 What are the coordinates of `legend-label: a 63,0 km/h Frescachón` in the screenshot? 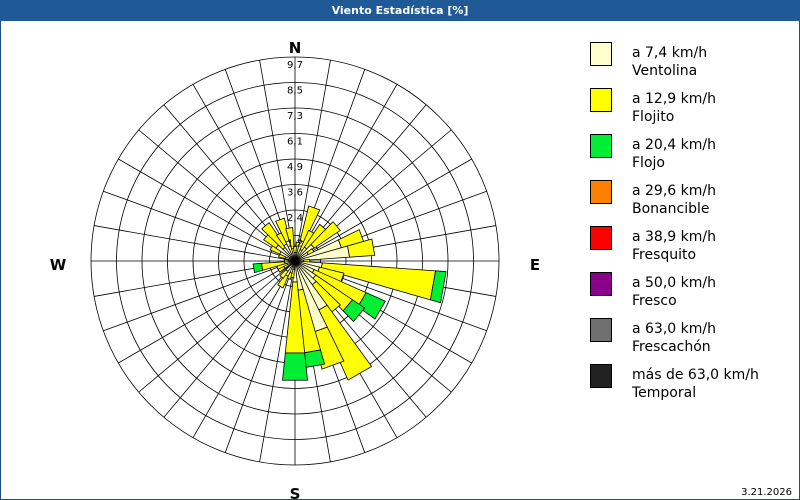 It's located at (674, 338).